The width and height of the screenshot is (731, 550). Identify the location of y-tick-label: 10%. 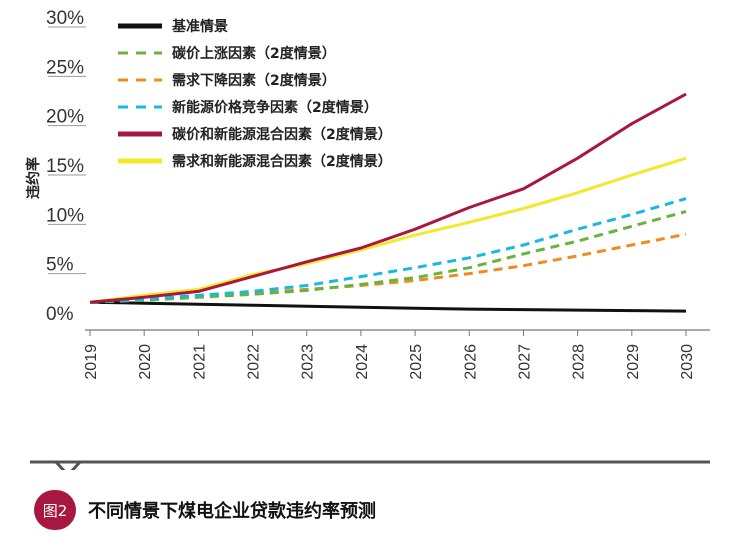
(65, 215).